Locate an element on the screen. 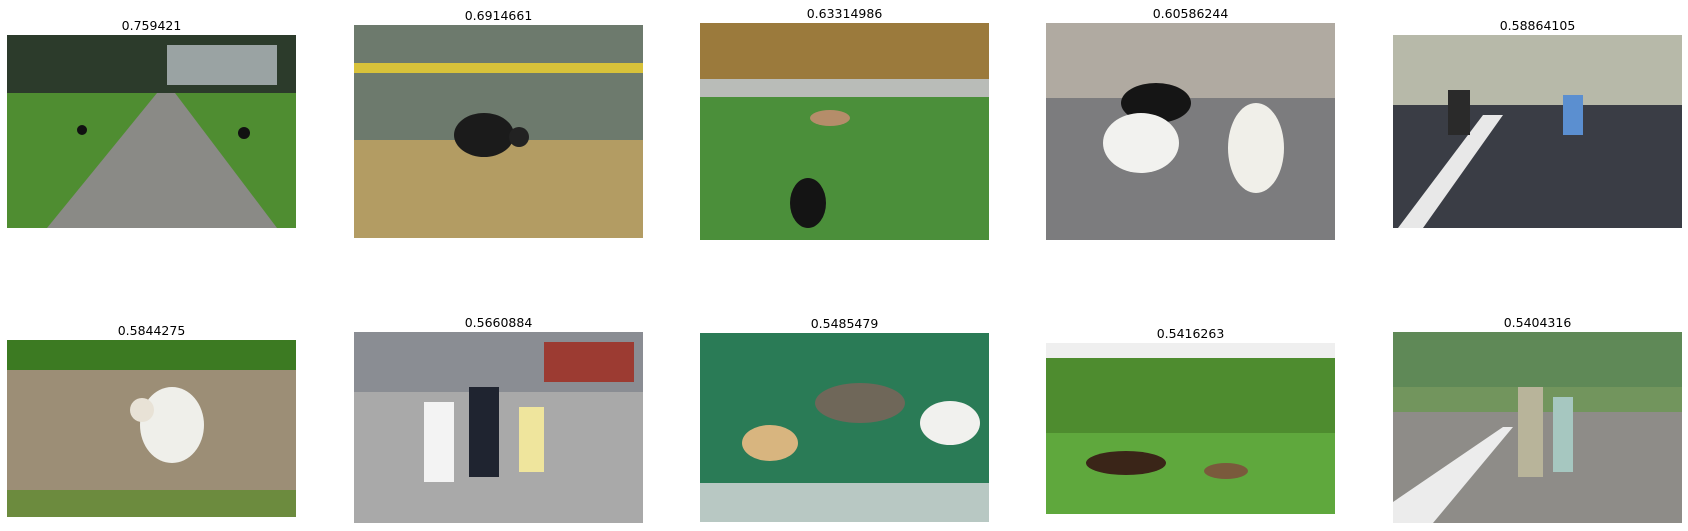 Image resolution: width=1688 pixels, height=531 pixels. similarity-score: 0.5416263 is located at coordinates (1190, 333).